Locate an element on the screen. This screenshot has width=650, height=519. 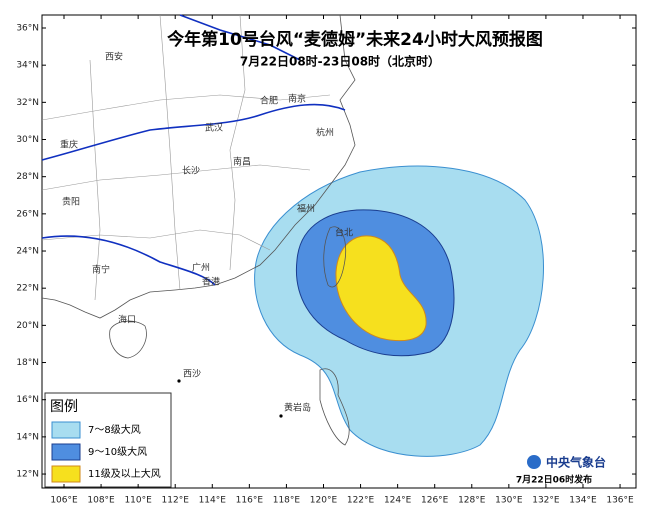
lat-label: 36°N is located at coordinates (27, 29).